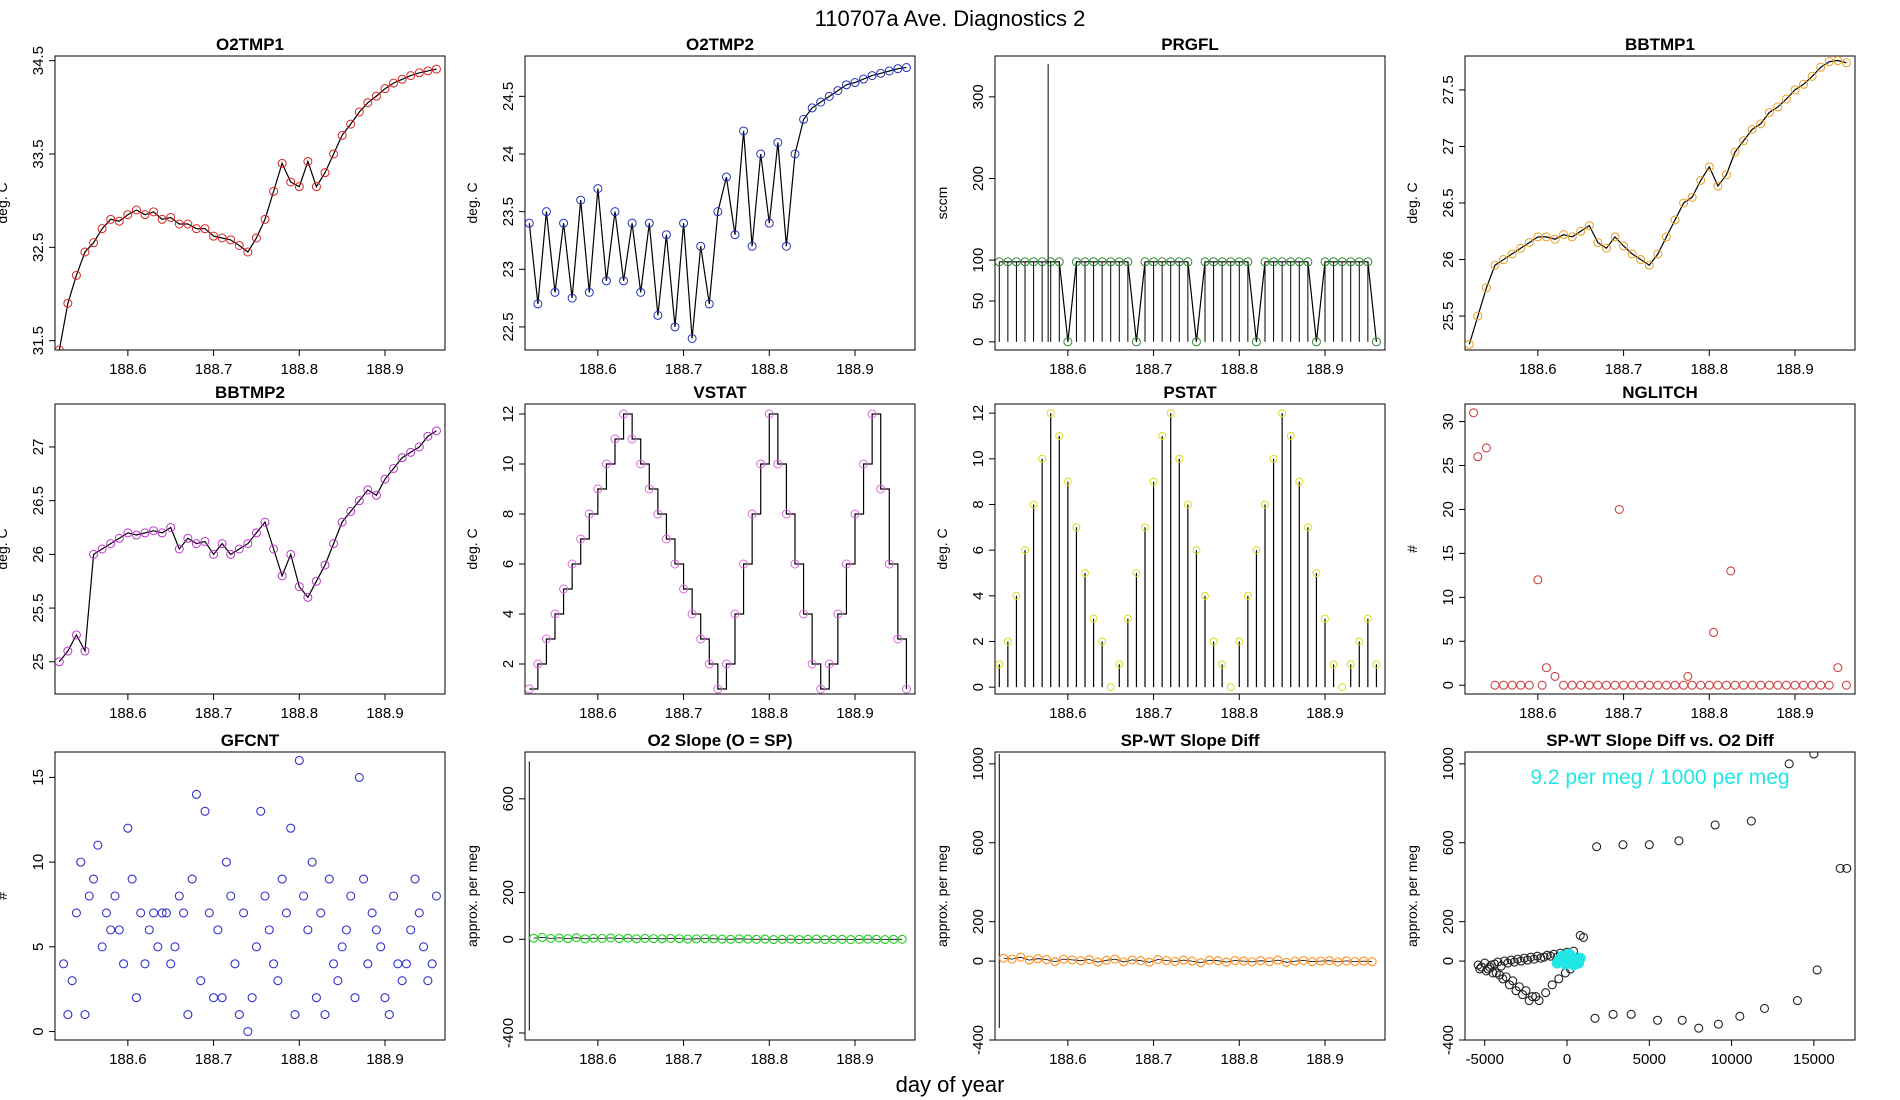 The image size is (1900, 1100). I want to click on panel-title: O2TMP2, so click(720, 44).